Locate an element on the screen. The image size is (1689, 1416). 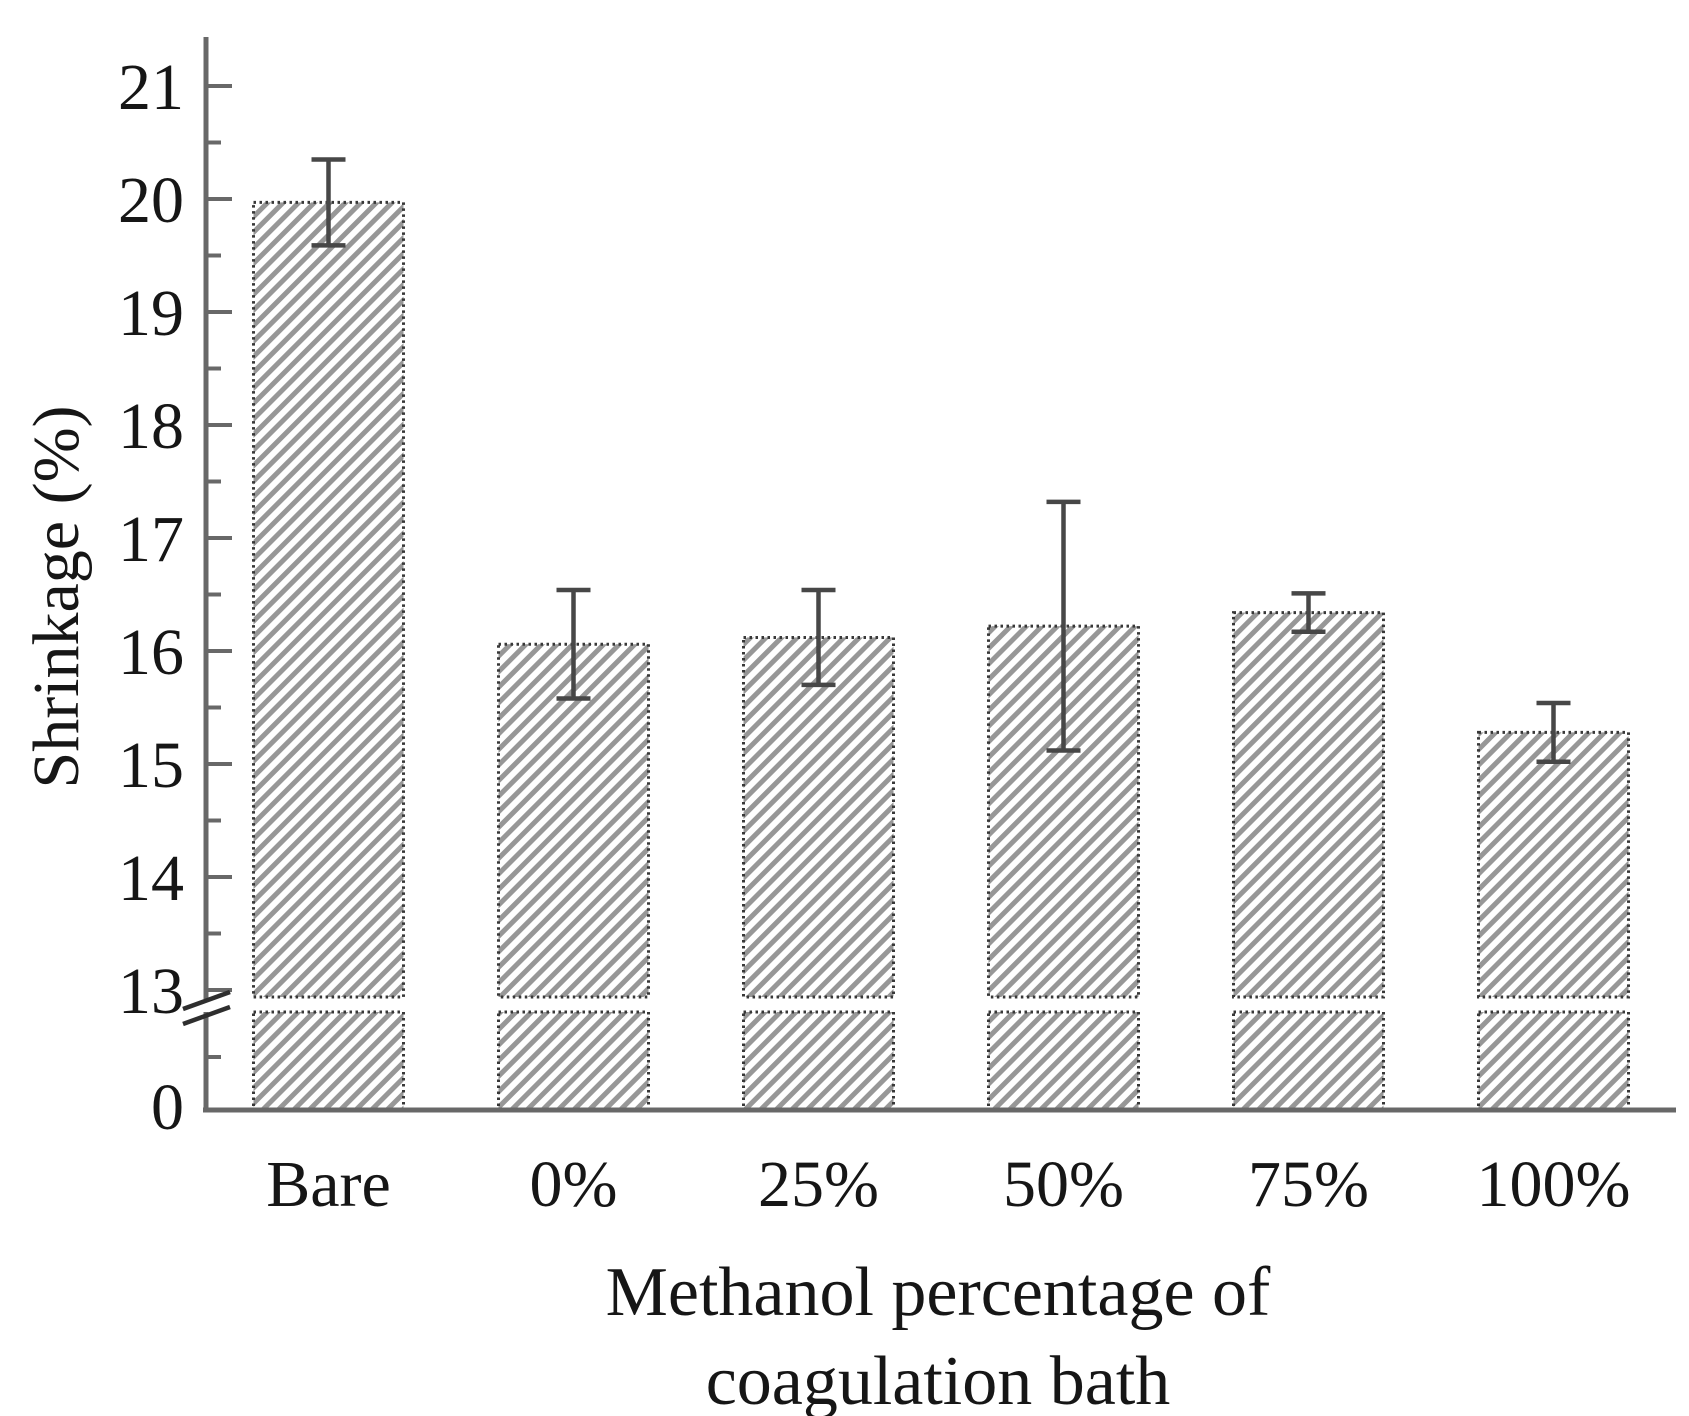
bar-upper-0% is located at coordinates (573, 820).